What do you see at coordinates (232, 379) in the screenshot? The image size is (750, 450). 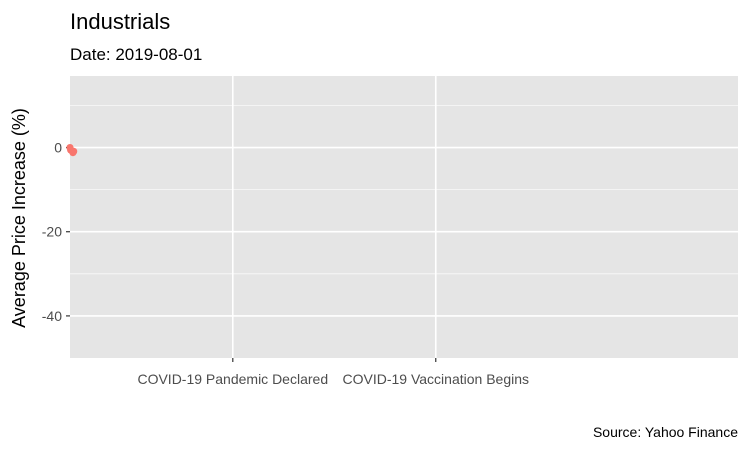 I see `x-tick-label: COVID-19 Pandemic Declared` at bounding box center [232, 379].